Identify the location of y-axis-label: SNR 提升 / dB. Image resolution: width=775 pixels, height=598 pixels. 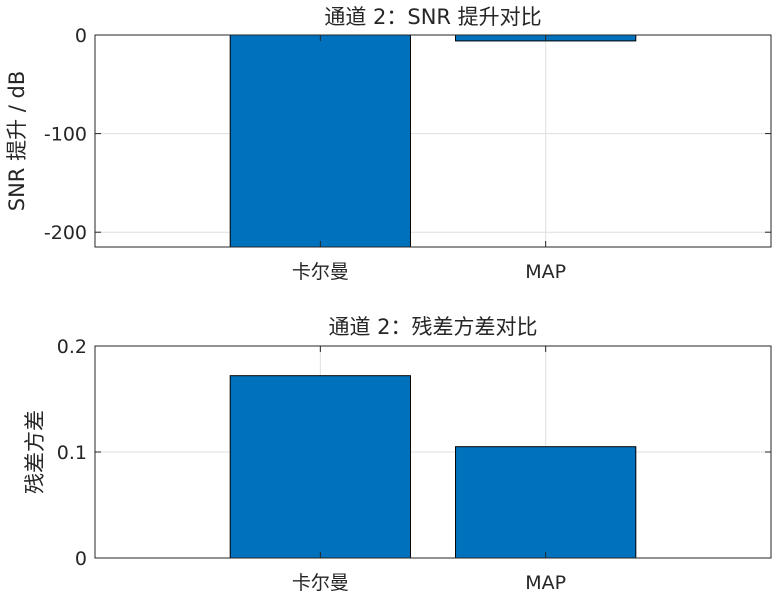
(17, 141).